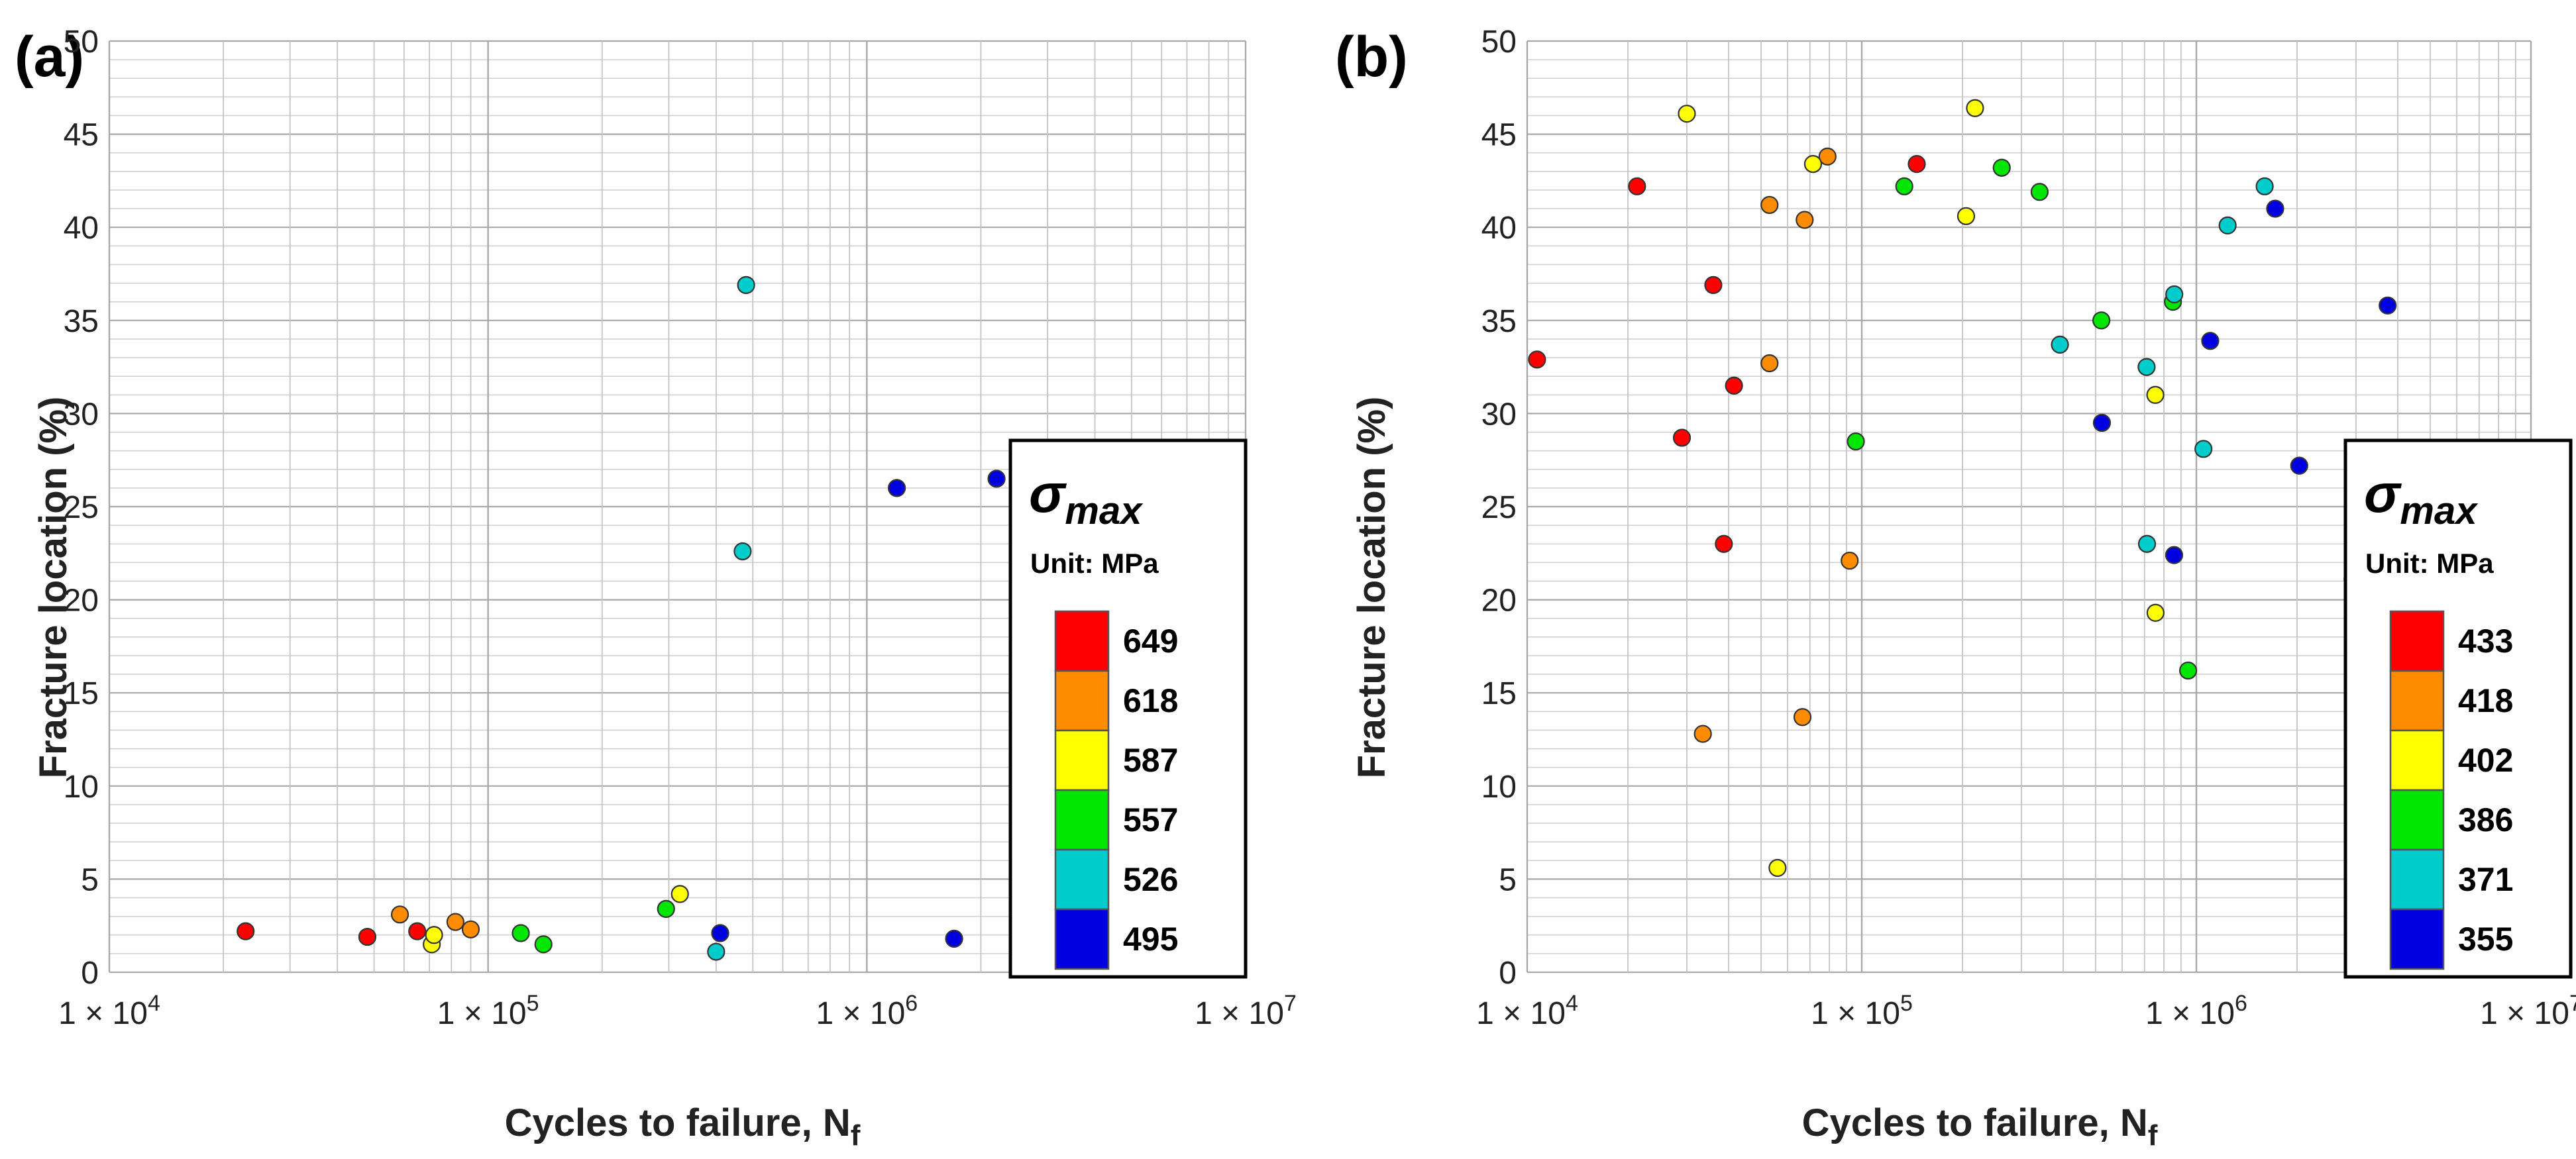 This screenshot has height=1159, width=2576. I want to click on panel-a-y-tick-label: 20, so click(81, 601).